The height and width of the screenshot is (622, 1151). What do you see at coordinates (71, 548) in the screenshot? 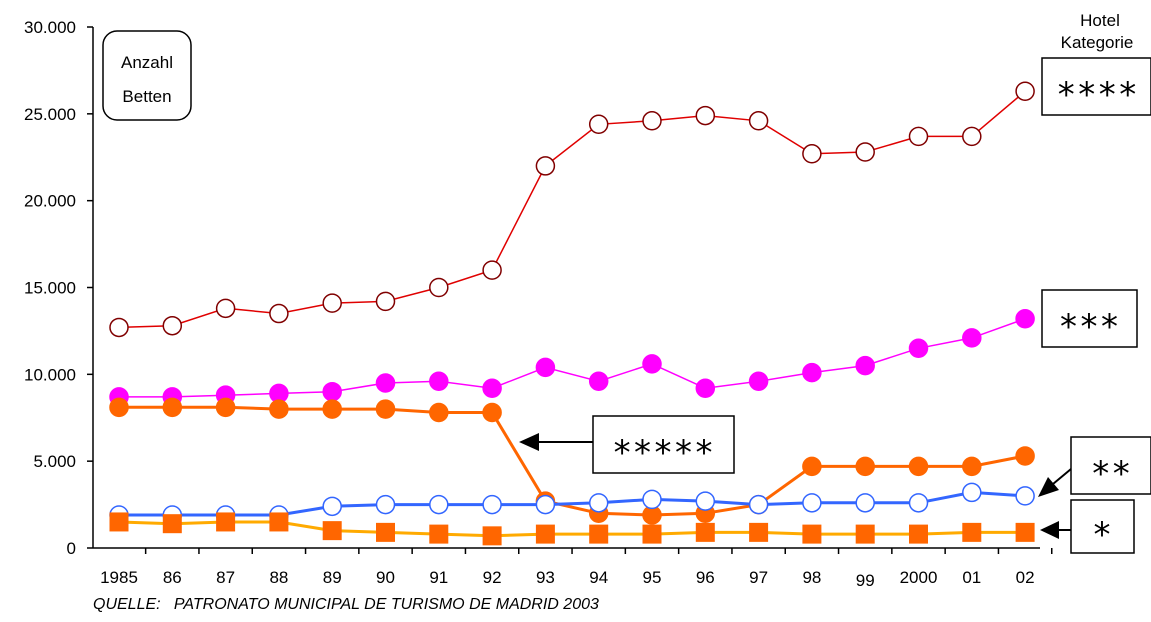
I see `y-tick-label: 0` at bounding box center [71, 548].